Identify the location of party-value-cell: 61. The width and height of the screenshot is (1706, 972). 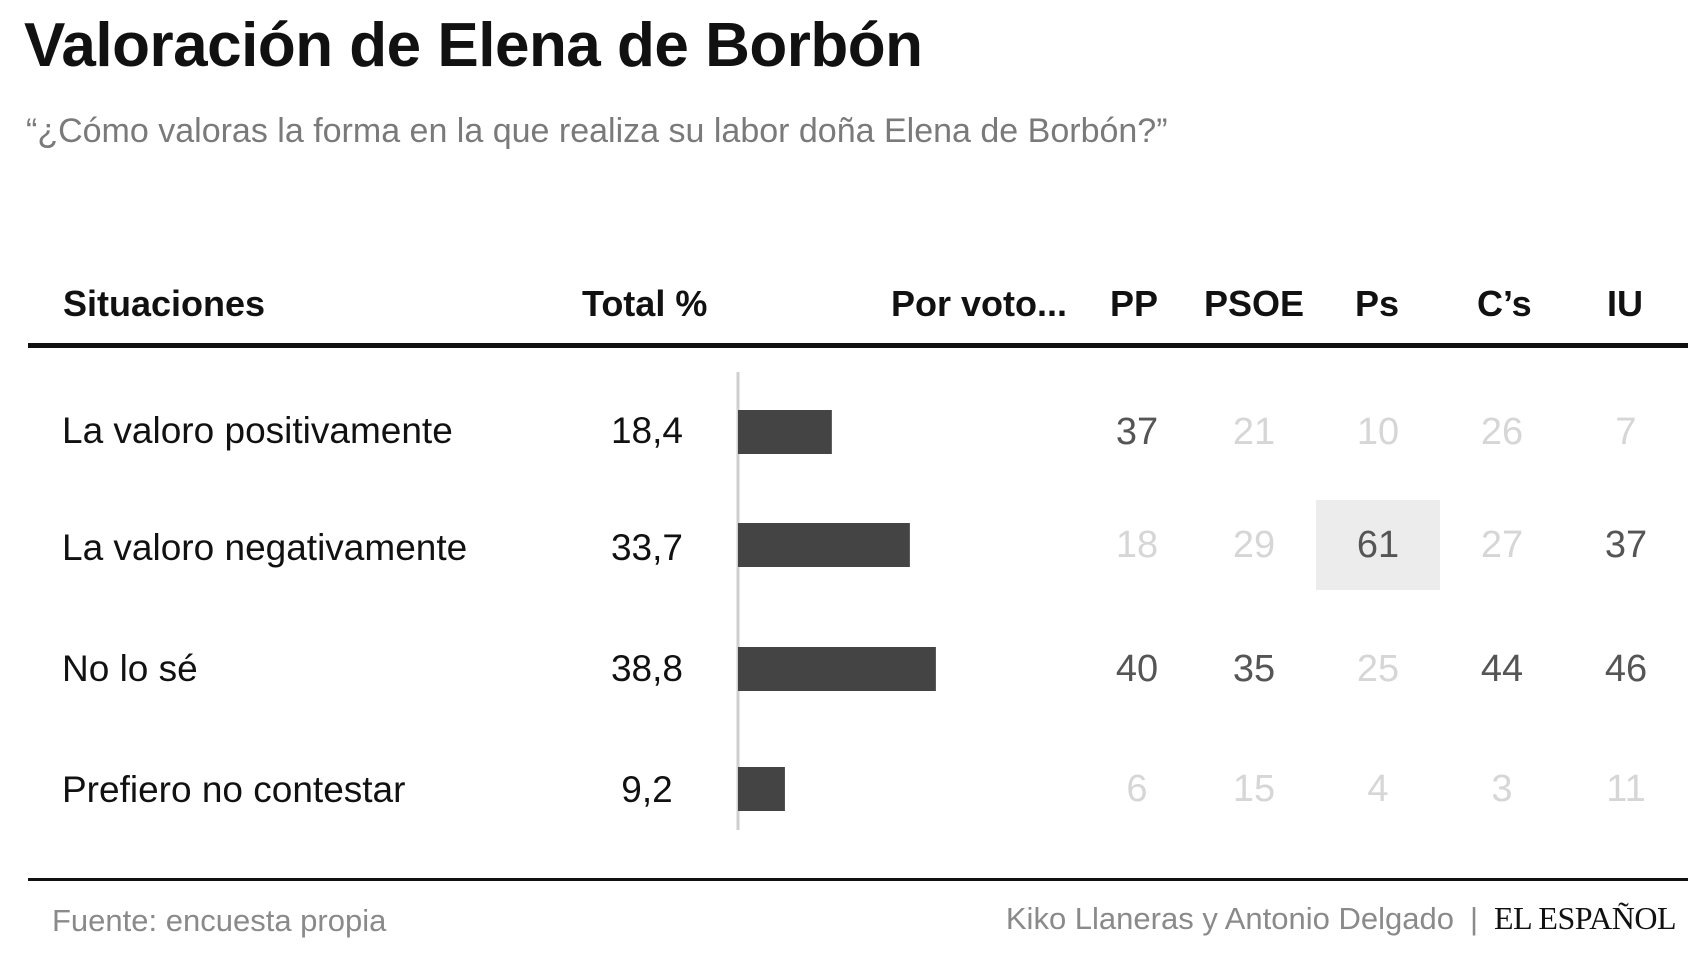
(1378, 545).